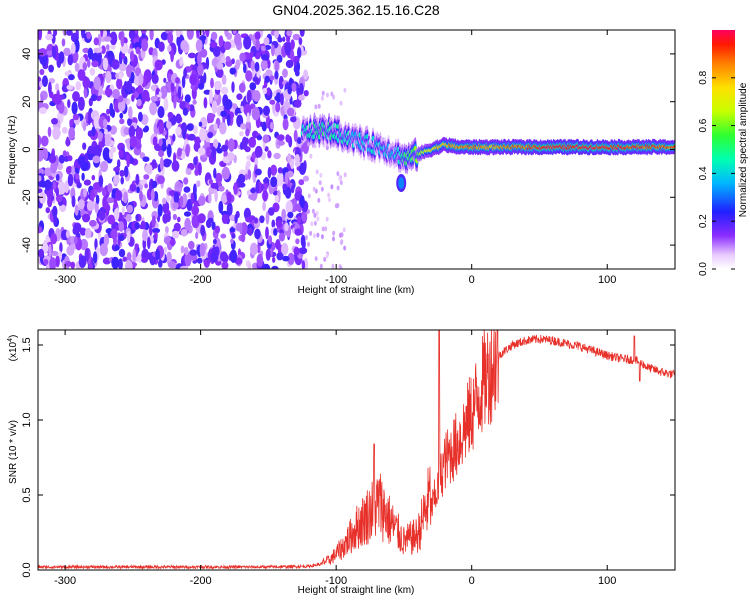  I want to click on svg-text: (x104), so click(13, 348).